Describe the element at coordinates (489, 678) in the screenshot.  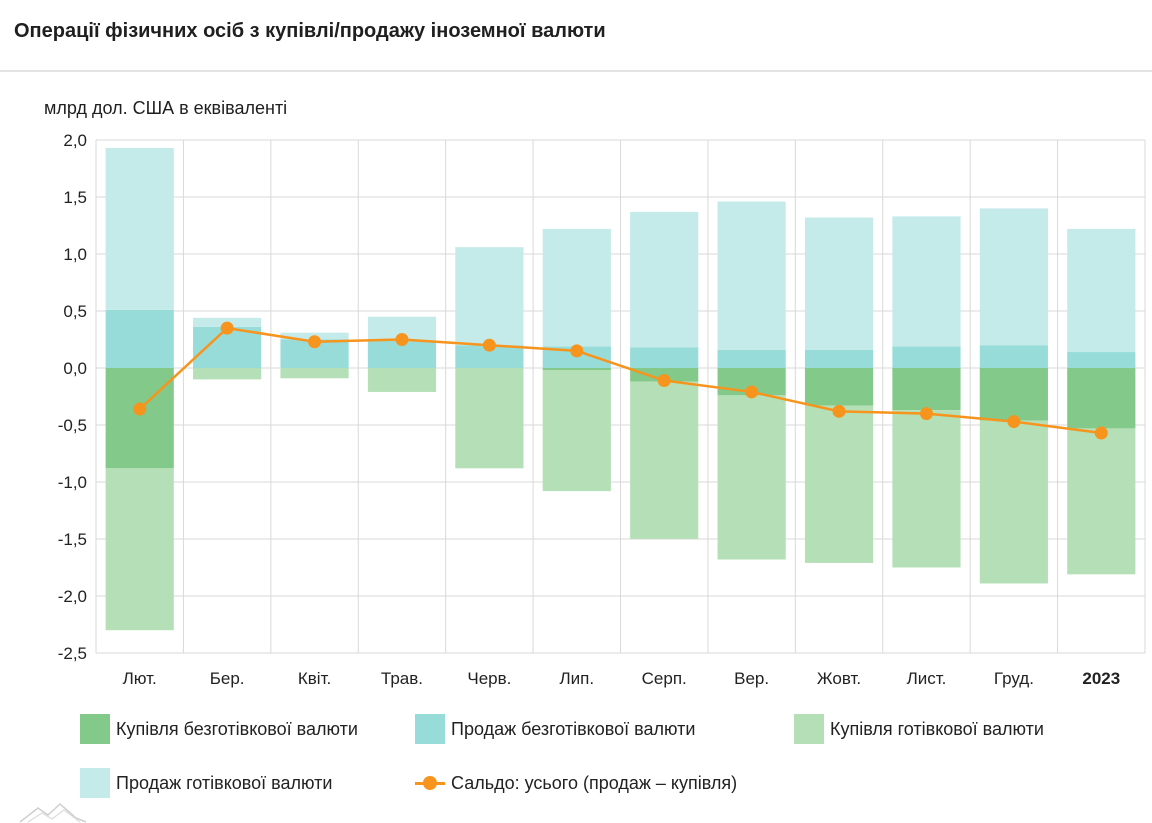
I see `x-tick-label: Черв.` at that location.